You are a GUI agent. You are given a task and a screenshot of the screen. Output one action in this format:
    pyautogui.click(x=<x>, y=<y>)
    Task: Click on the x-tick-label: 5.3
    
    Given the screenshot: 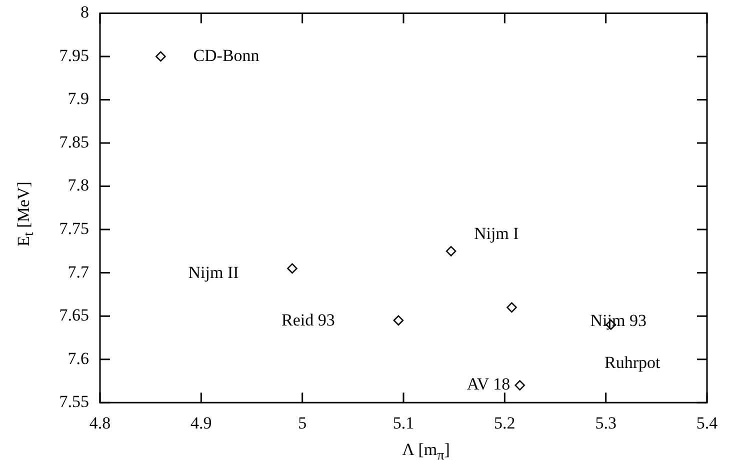 What is the action you would take?
    pyautogui.click(x=605, y=422)
    